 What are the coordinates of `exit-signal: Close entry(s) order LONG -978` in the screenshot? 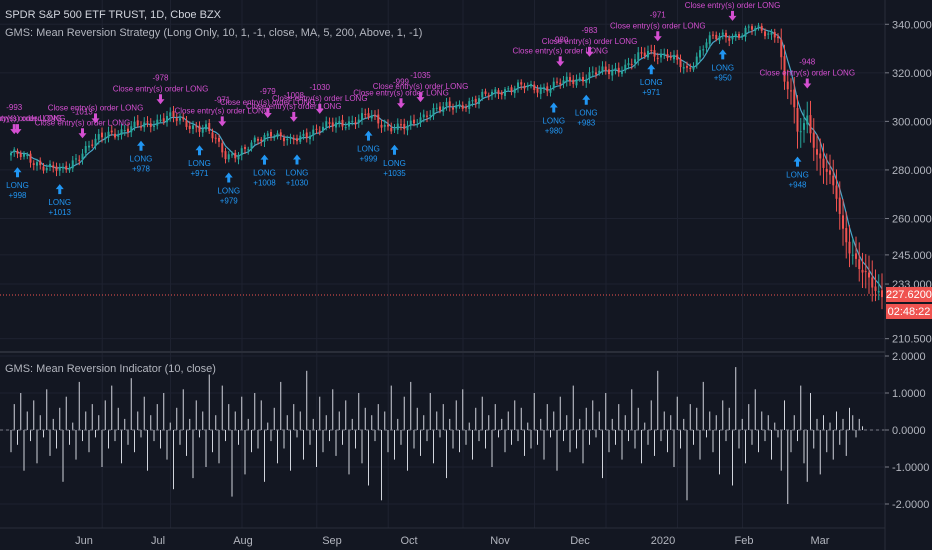 It's located at (161, 89).